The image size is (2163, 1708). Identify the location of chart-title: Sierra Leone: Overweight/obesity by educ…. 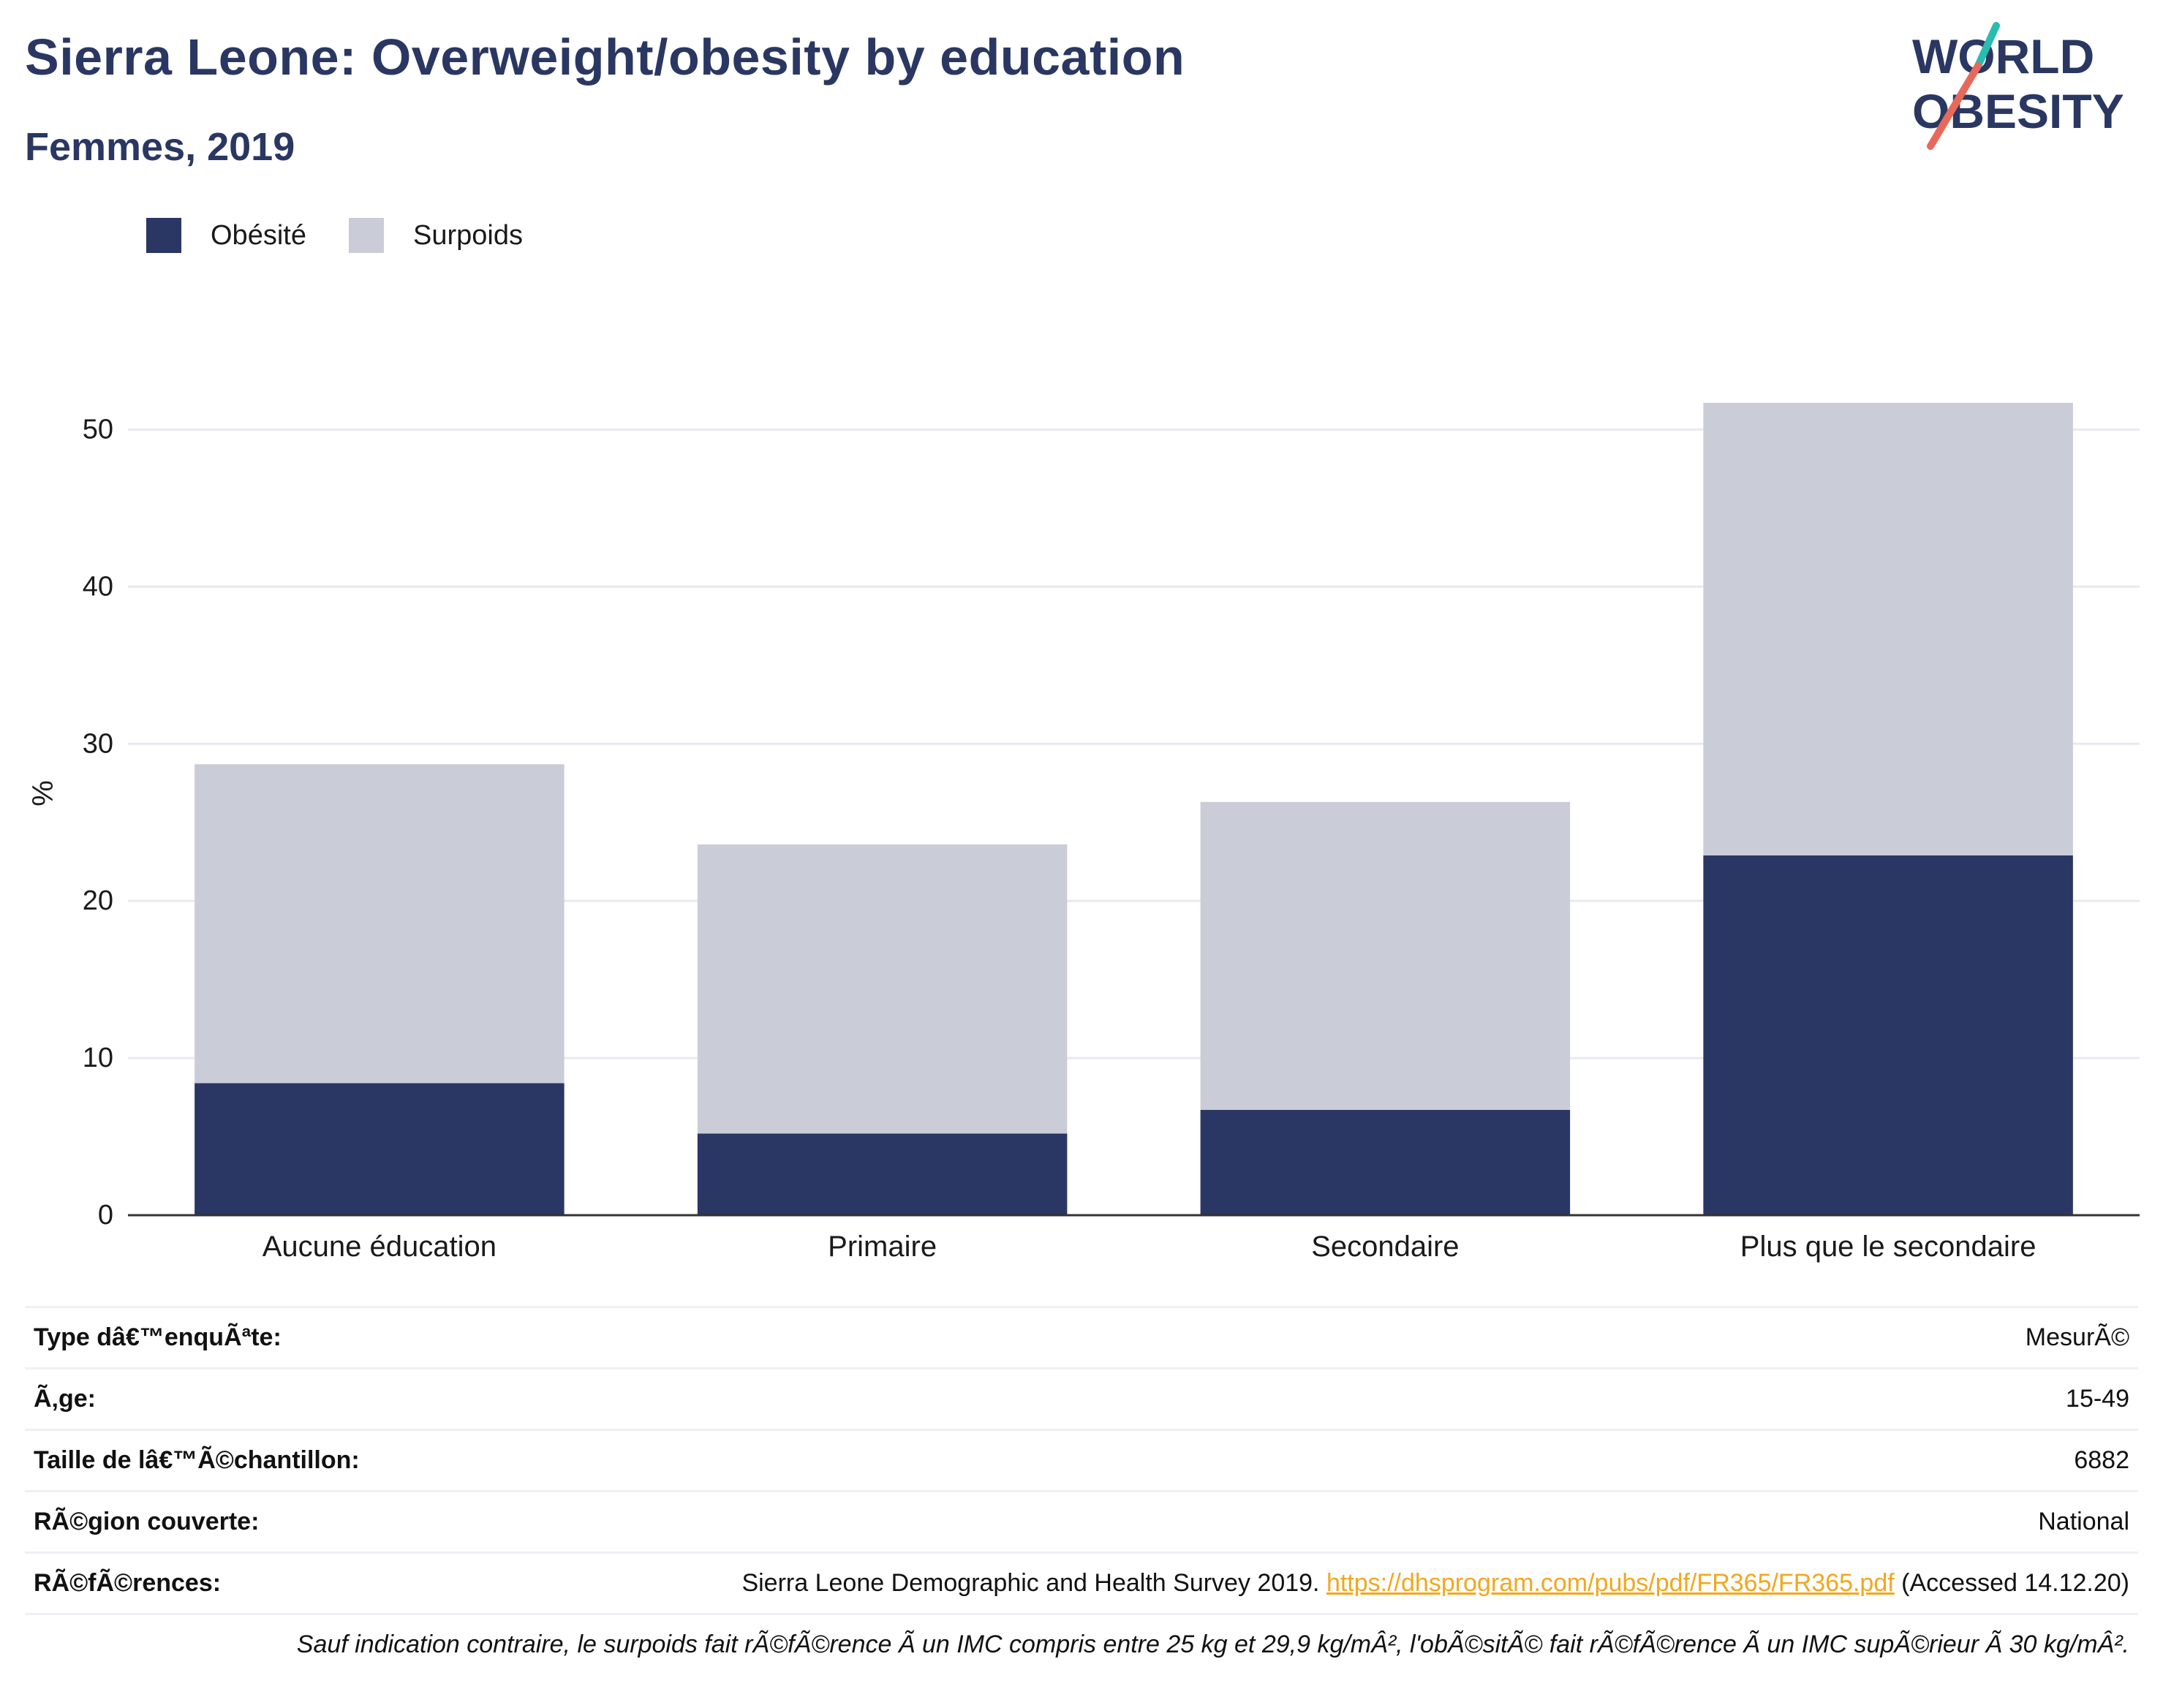
(605, 57).